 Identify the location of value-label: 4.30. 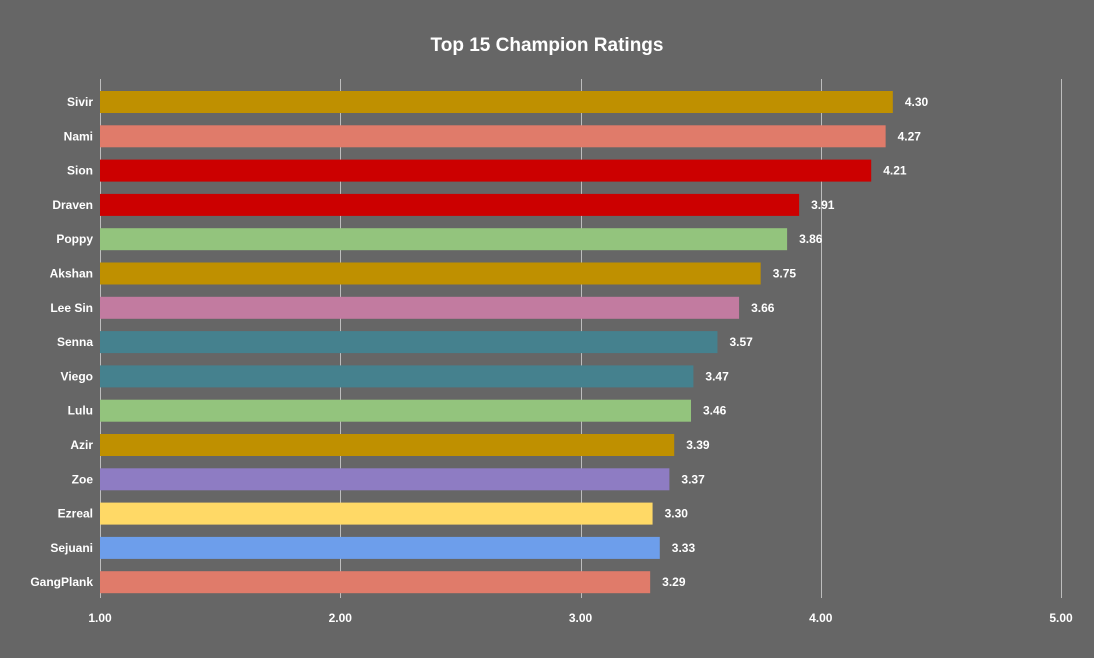
(917, 102).